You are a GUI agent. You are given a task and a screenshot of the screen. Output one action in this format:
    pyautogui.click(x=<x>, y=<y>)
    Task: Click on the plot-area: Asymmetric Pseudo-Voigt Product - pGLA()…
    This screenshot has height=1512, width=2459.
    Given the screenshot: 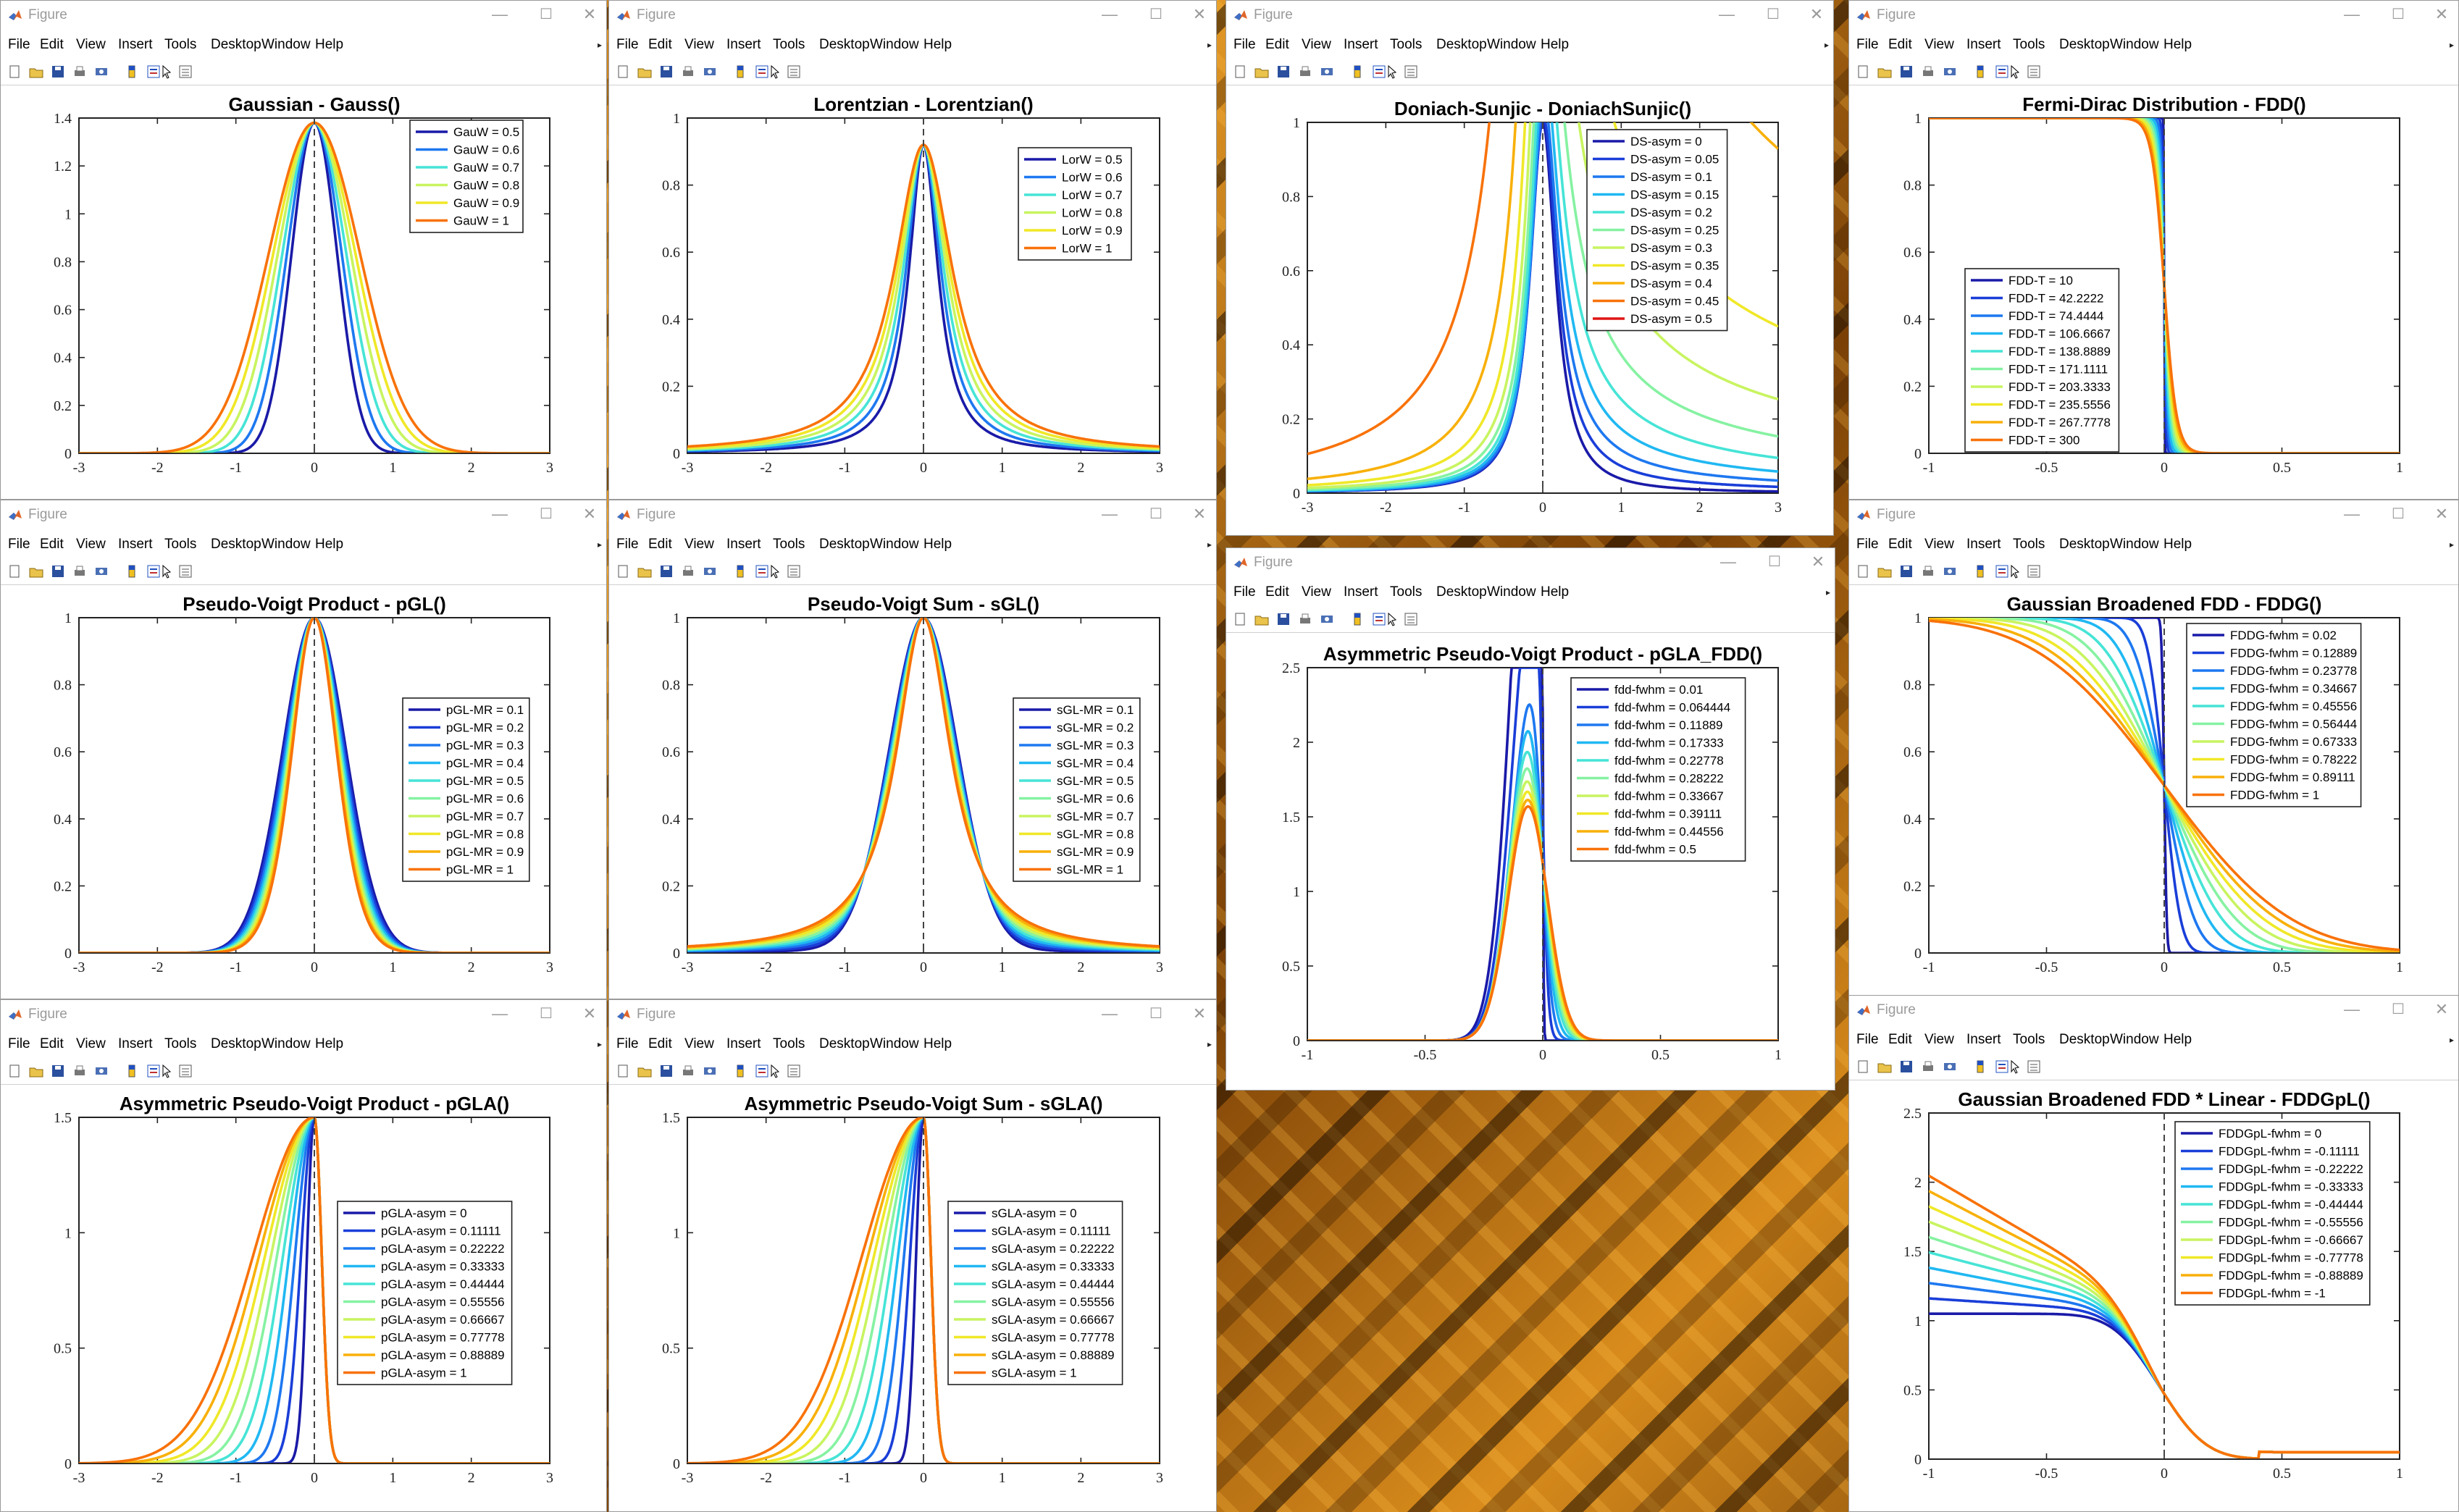 What is the action you would take?
    pyautogui.click(x=303, y=1298)
    